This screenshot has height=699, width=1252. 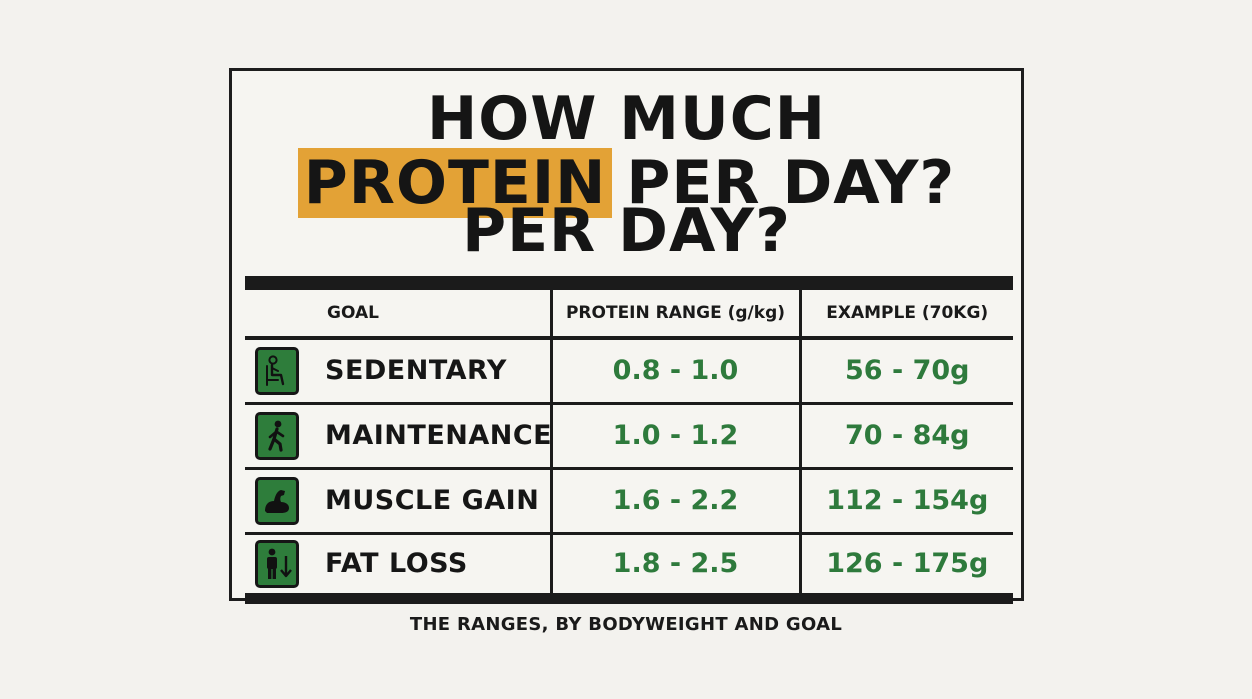 What do you see at coordinates (439, 435) in the screenshot?
I see `goal-label: MAINTENANCE` at bounding box center [439, 435].